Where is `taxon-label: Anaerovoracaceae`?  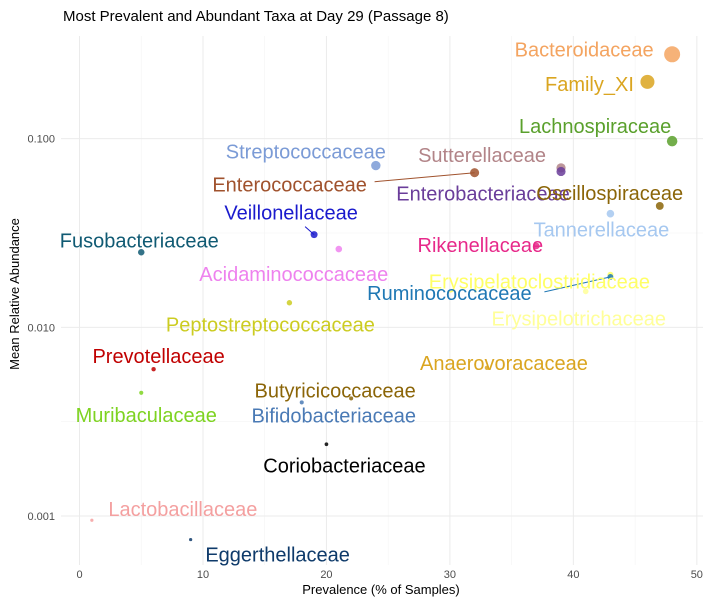
taxon-label: Anaerovoracaceae is located at coordinates (504, 364).